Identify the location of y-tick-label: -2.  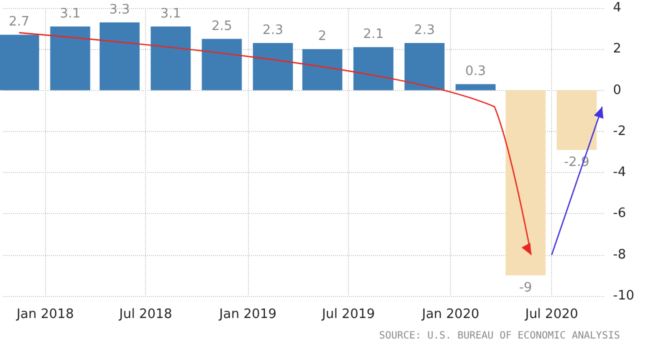
(619, 131).